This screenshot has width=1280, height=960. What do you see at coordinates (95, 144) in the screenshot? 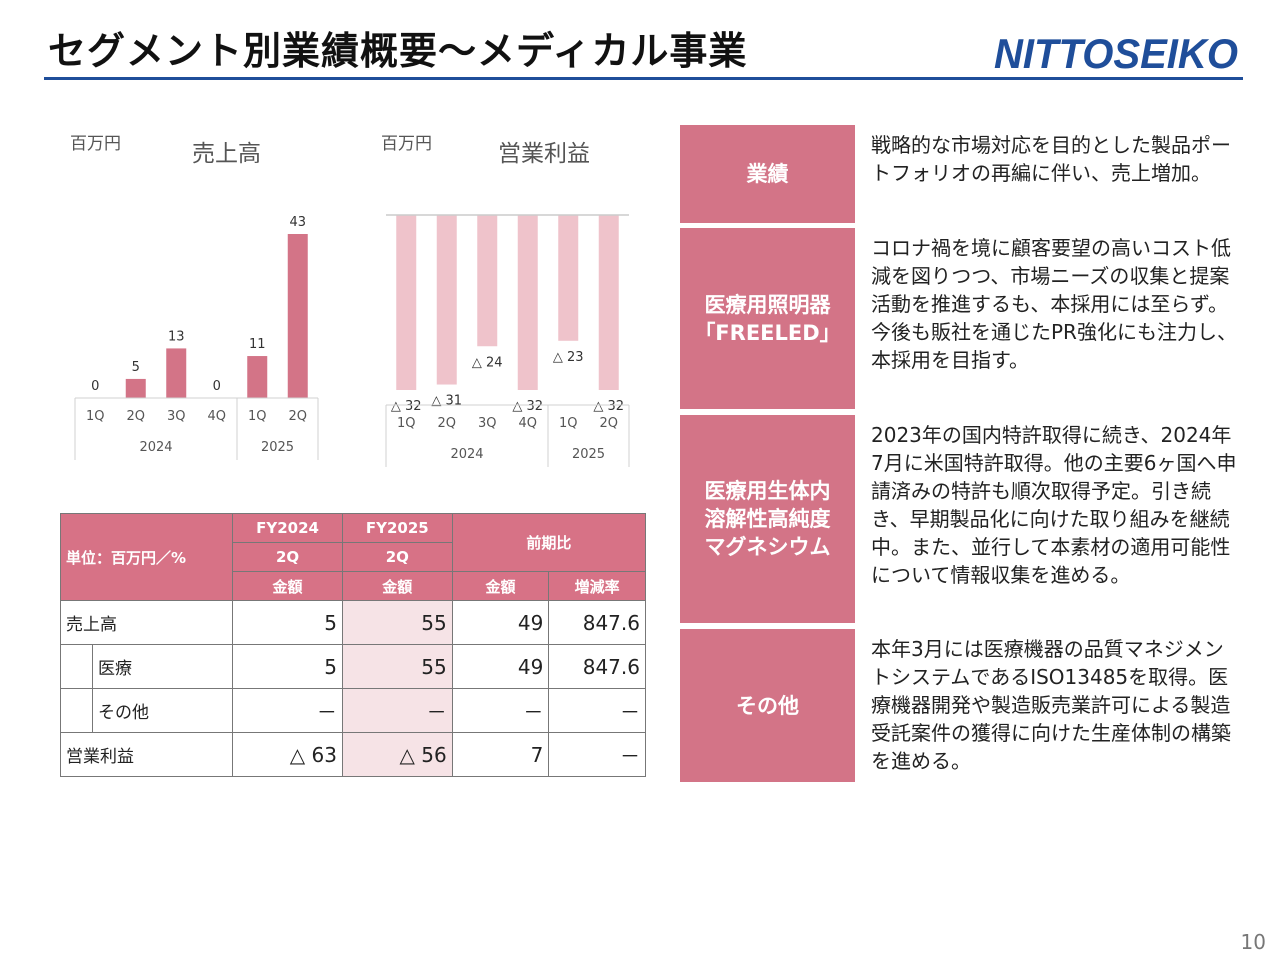
I see `sales-chart-unit: 百万円` at bounding box center [95, 144].